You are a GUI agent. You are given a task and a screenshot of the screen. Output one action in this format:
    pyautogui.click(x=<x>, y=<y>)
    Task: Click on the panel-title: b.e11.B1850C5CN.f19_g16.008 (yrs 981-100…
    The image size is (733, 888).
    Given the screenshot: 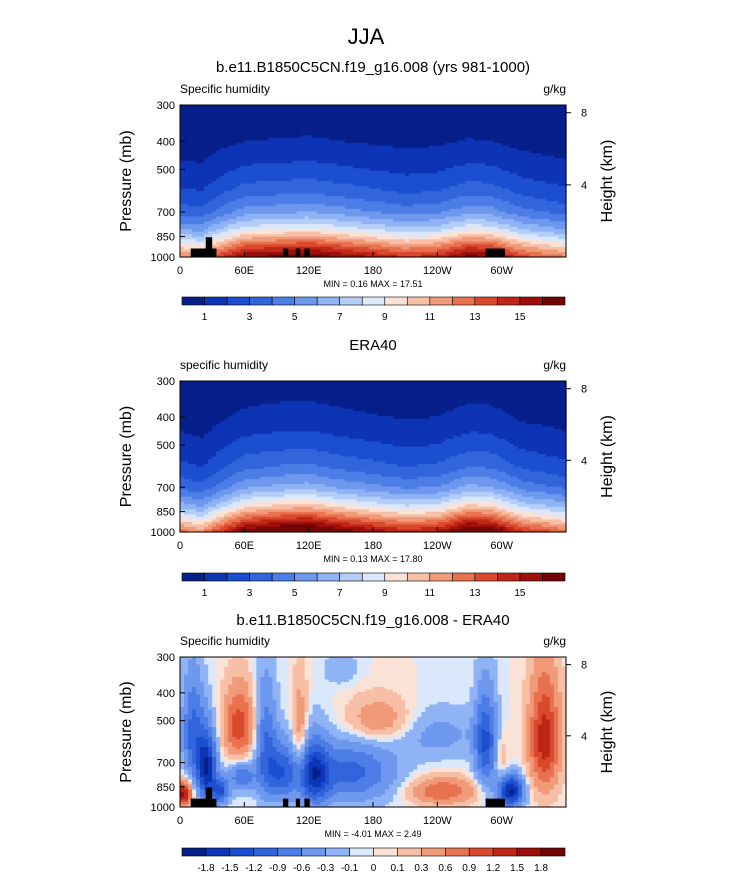 What is the action you would take?
    pyautogui.click(x=373, y=67)
    